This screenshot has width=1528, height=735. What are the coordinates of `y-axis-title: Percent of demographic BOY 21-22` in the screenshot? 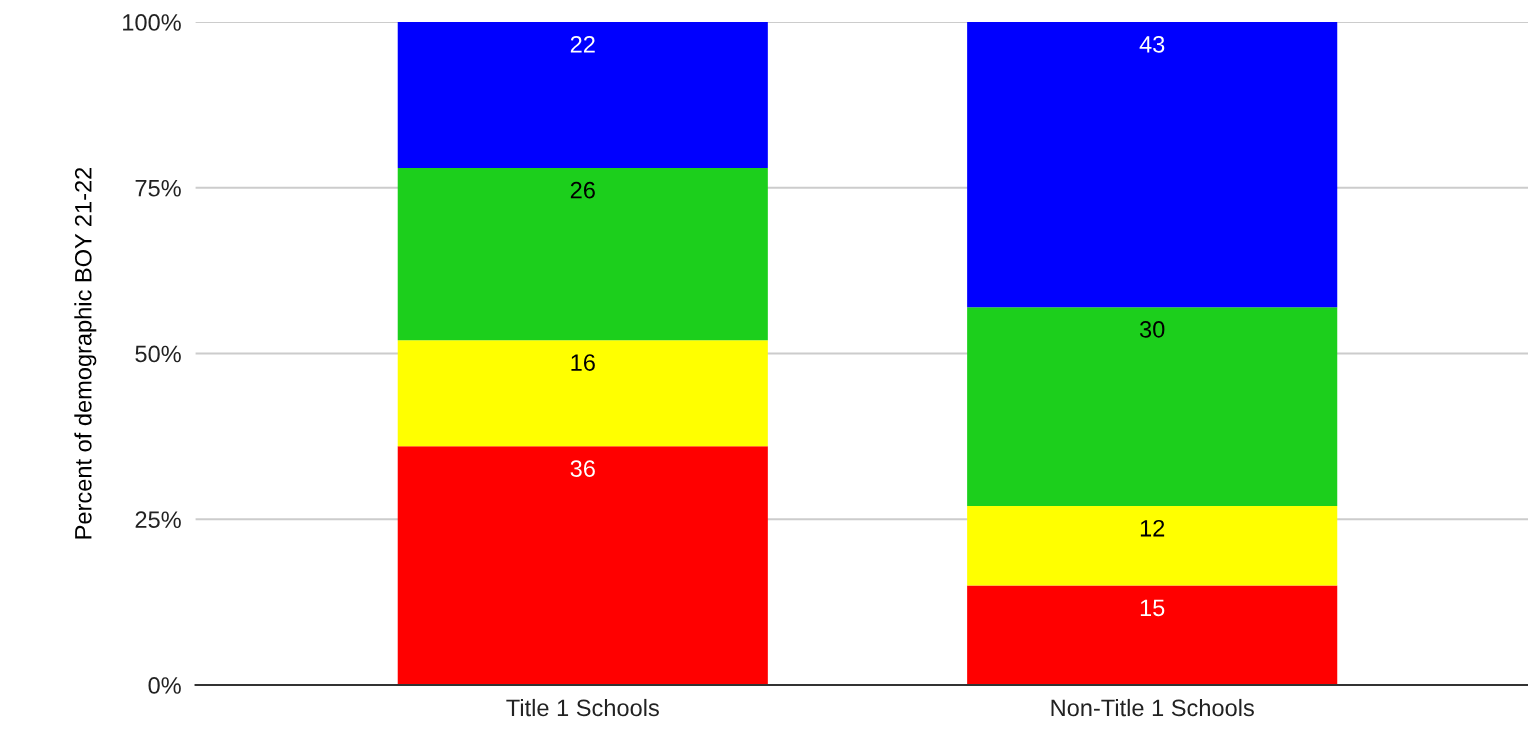 It's located at (85, 353).